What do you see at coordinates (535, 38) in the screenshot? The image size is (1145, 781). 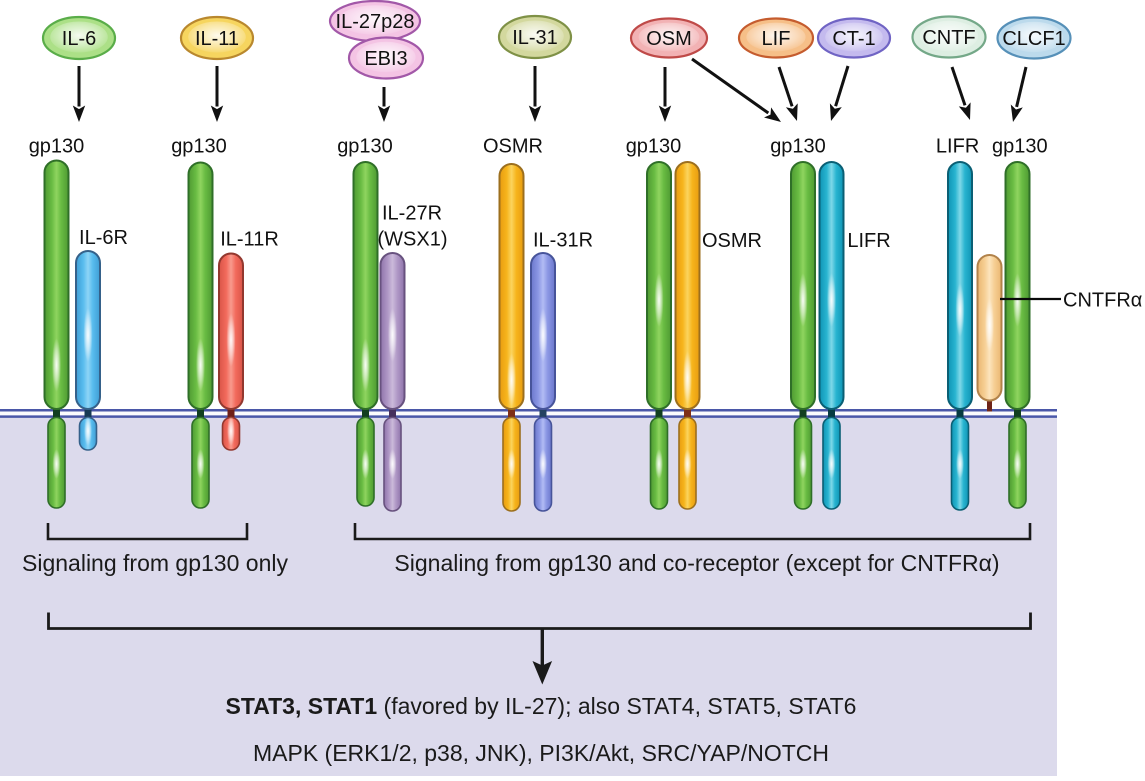 I see `svg-text: IL-31` at bounding box center [535, 38].